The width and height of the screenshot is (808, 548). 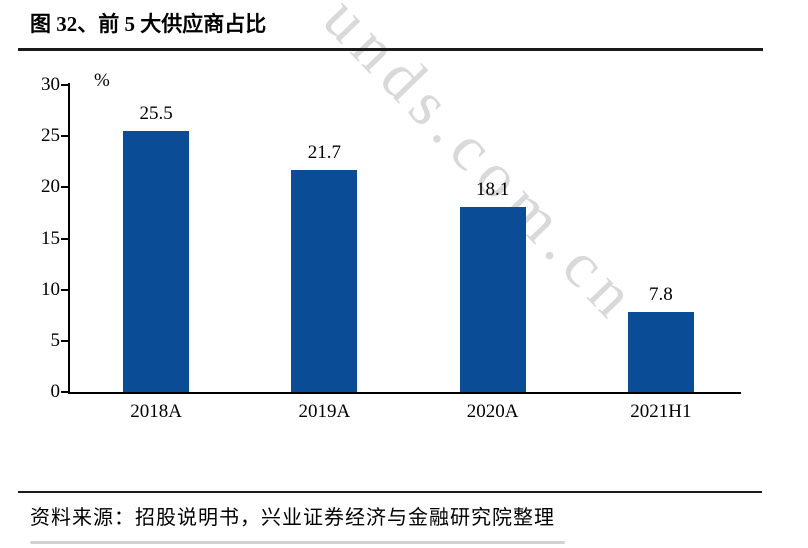 I want to click on x-tick-label: 2019A, so click(x=324, y=411).